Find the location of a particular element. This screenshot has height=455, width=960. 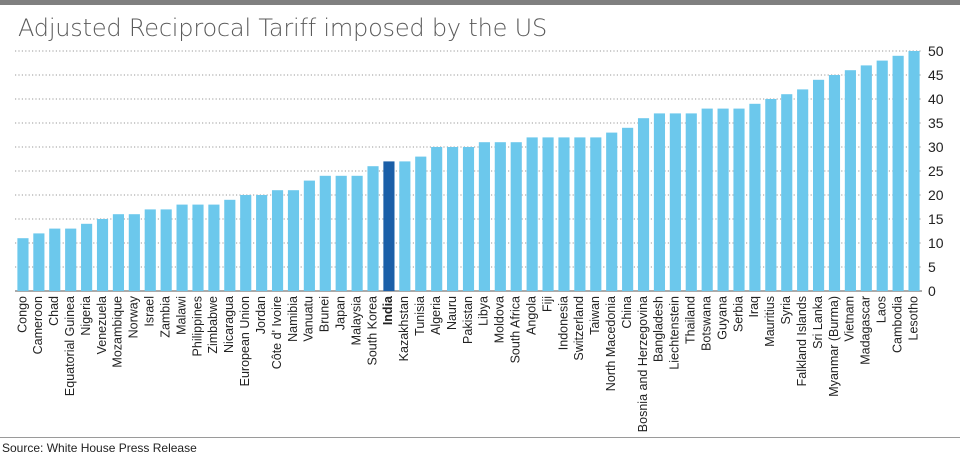

y-tick-label: 50 is located at coordinates (936, 51).